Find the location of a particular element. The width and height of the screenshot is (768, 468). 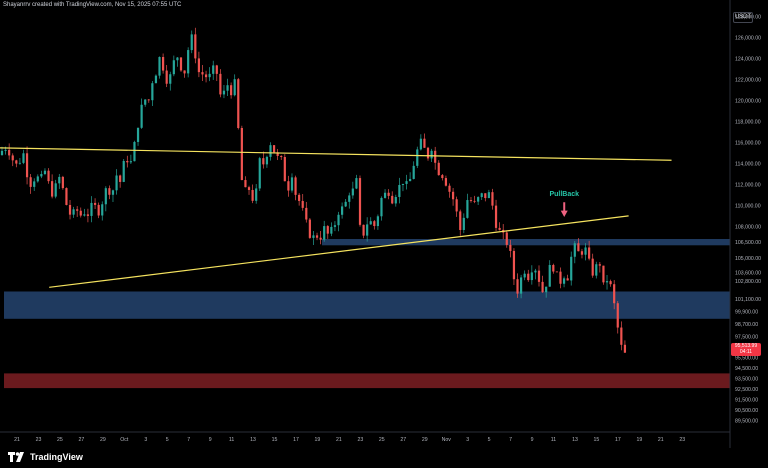

x-tick-label: 15 is located at coordinates (597, 440).